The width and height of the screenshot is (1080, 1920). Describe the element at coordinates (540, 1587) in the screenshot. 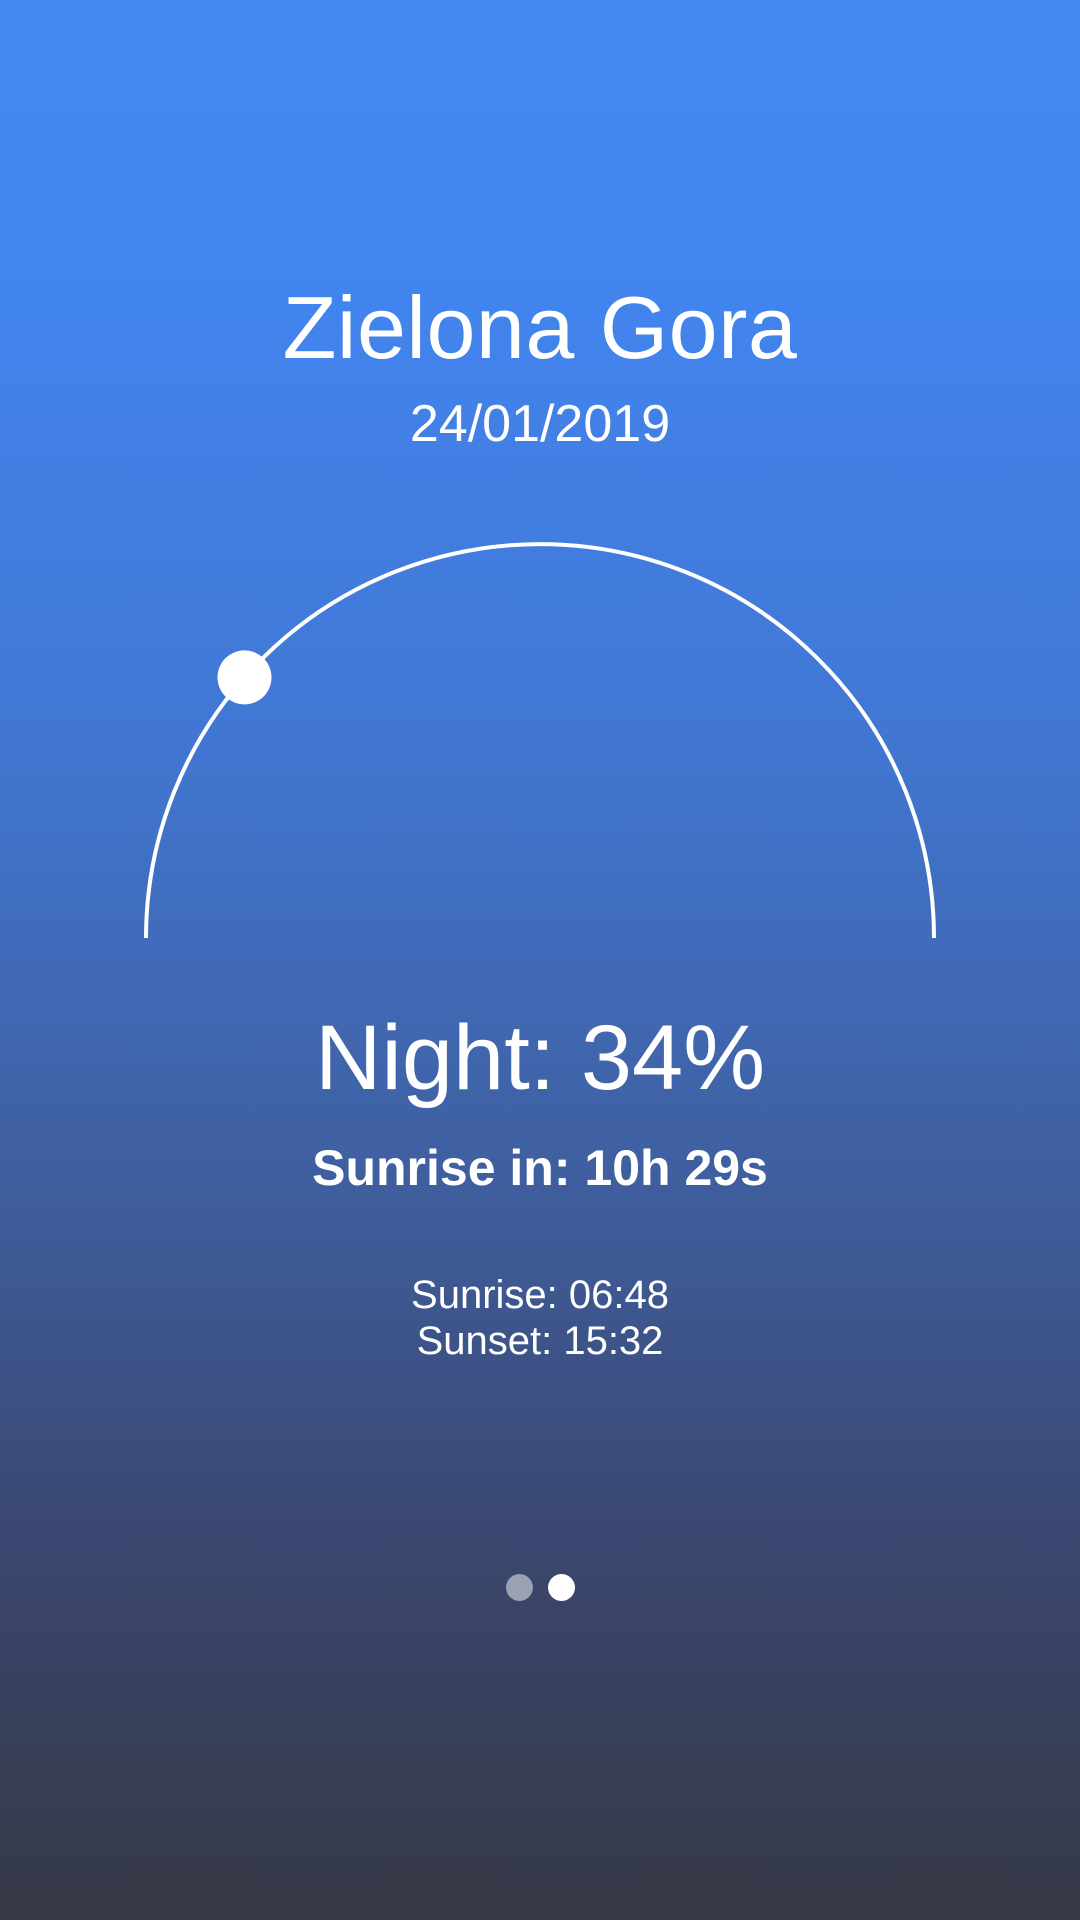

I see `page-indicator` at that location.